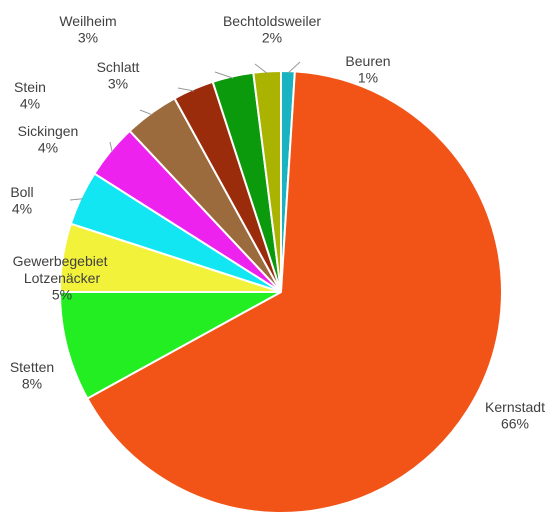  I want to click on label-line: Sickingen, so click(48, 131).